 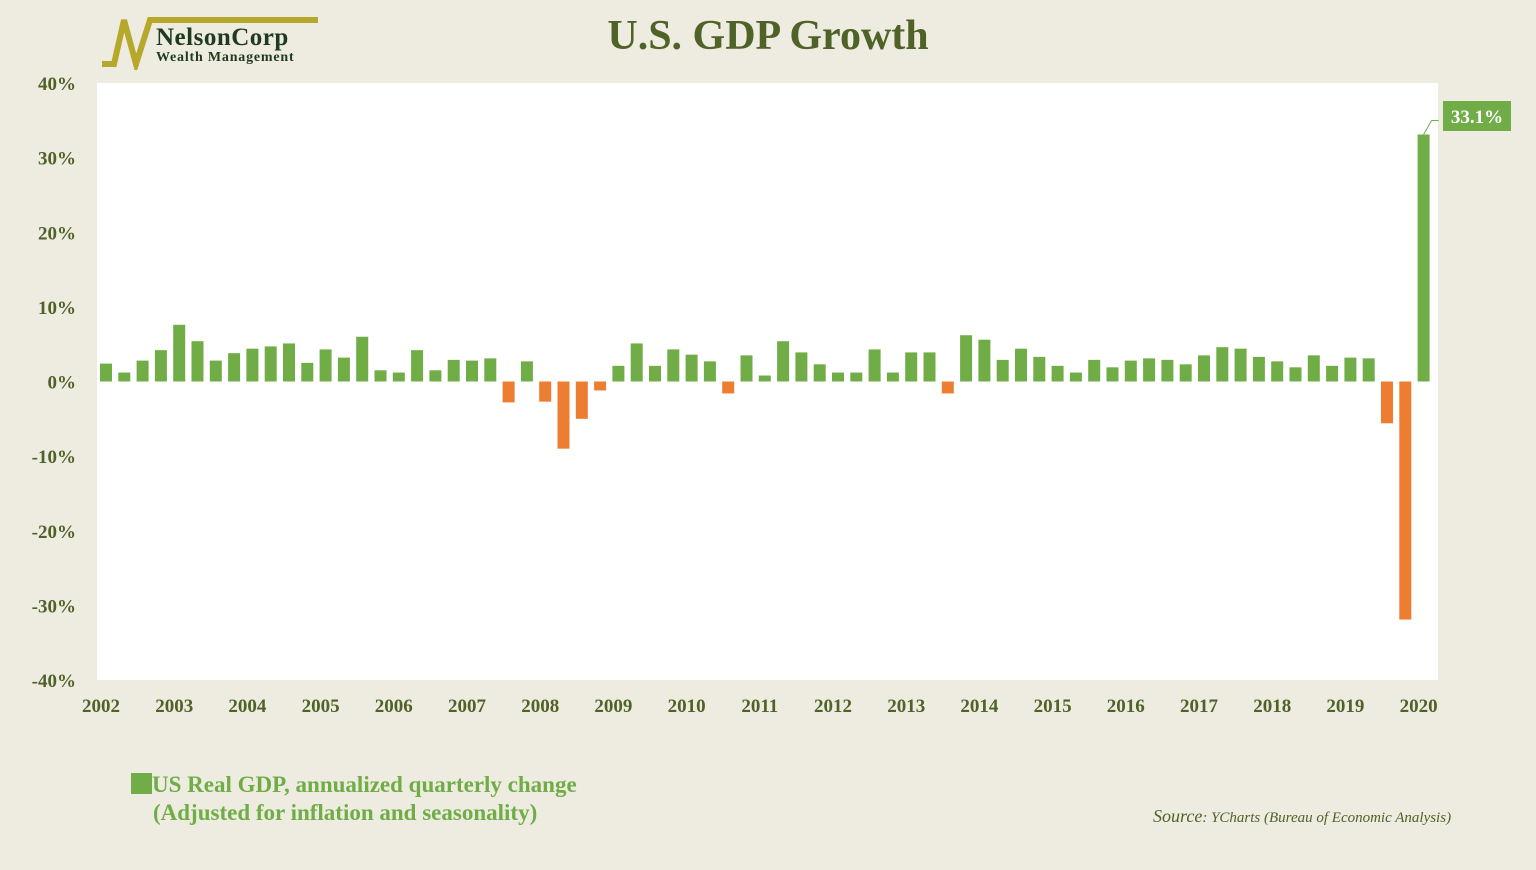 What do you see at coordinates (1272, 706) in the screenshot?
I see `x-tick-label: 2018` at bounding box center [1272, 706].